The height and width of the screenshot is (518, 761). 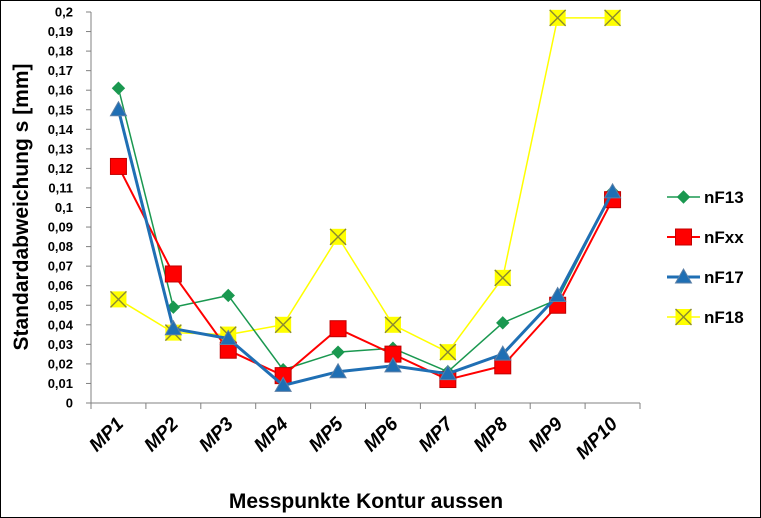 I want to click on legend-label: nFxx, so click(x=724, y=237).